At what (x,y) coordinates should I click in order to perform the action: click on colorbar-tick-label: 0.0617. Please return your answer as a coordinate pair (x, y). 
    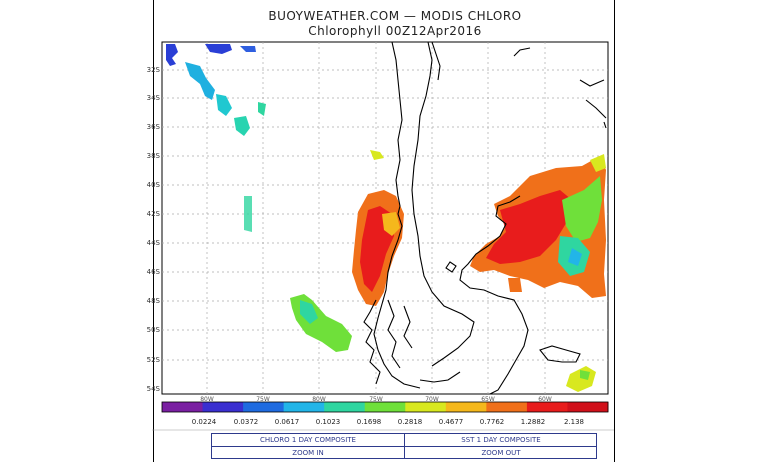
    Looking at the image, I should click on (287, 422).